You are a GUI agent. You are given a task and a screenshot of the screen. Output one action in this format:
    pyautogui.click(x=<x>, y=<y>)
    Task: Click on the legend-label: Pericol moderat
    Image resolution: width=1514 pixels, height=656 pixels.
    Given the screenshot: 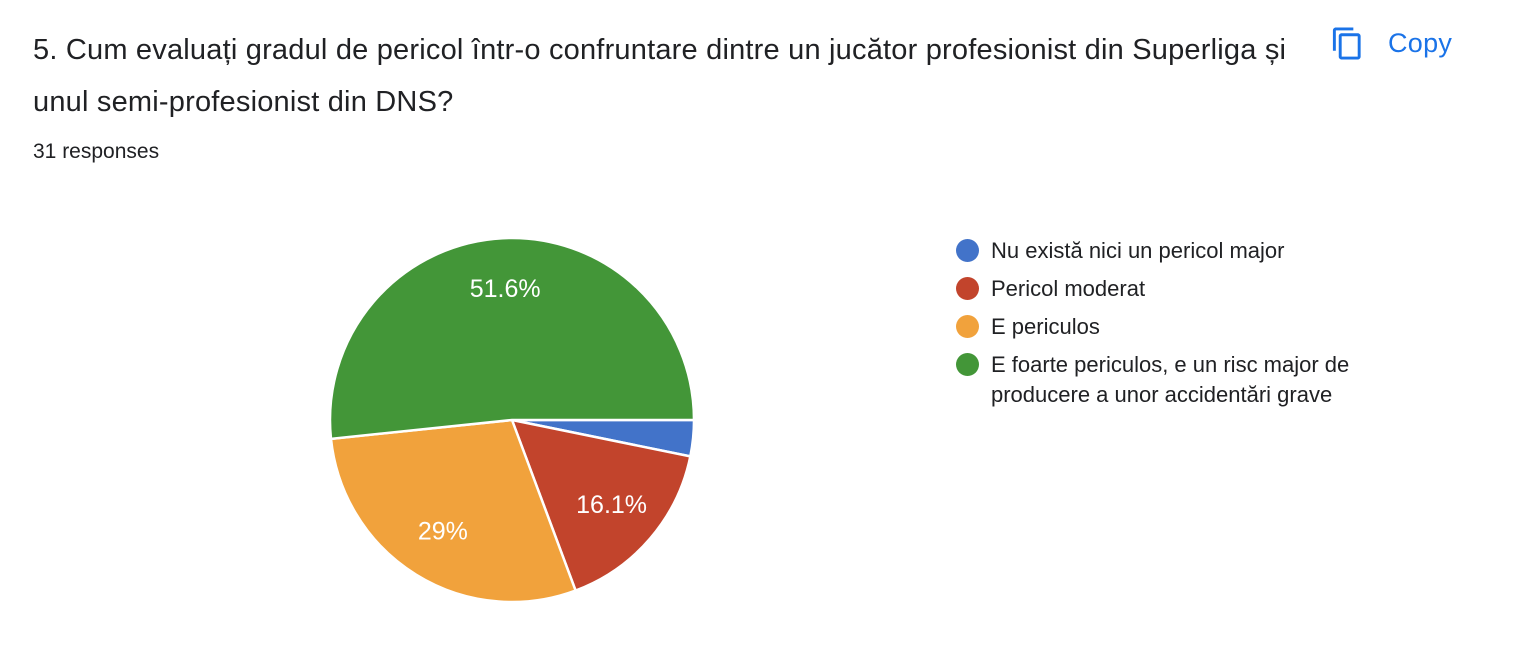 What is the action you would take?
    pyautogui.click(x=1068, y=288)
    